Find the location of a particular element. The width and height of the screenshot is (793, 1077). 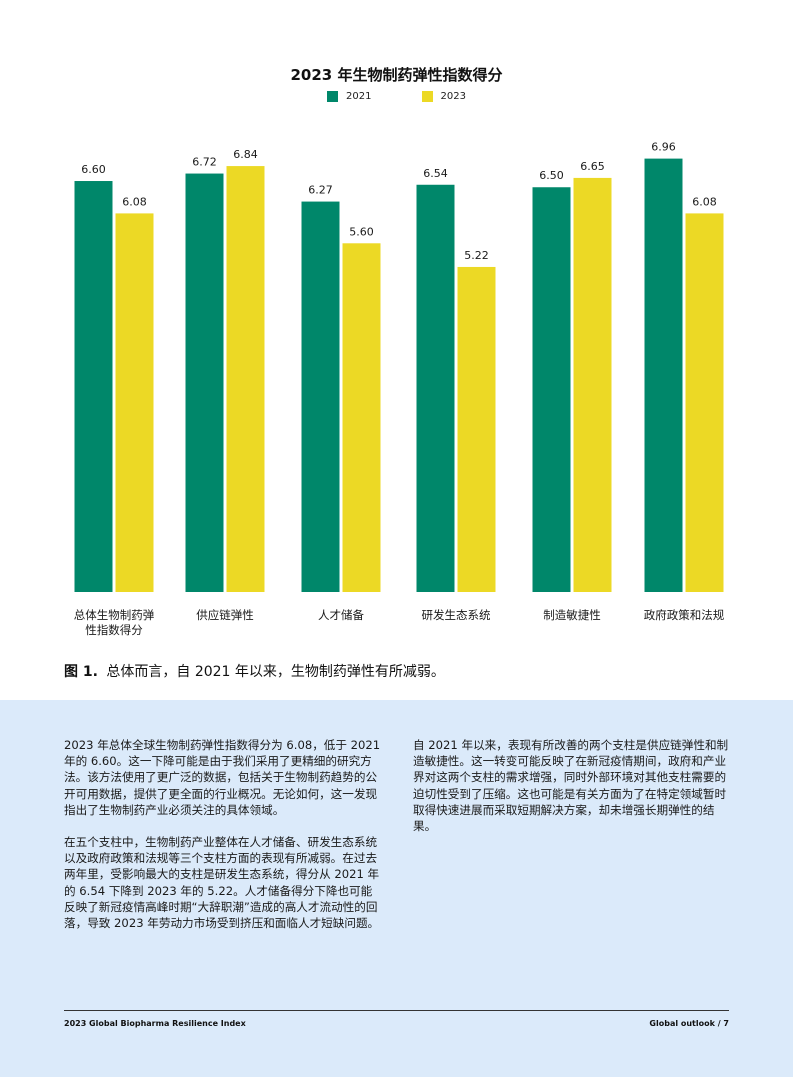

category-label-2: 人才储备 is located at coordinates (341, 615).